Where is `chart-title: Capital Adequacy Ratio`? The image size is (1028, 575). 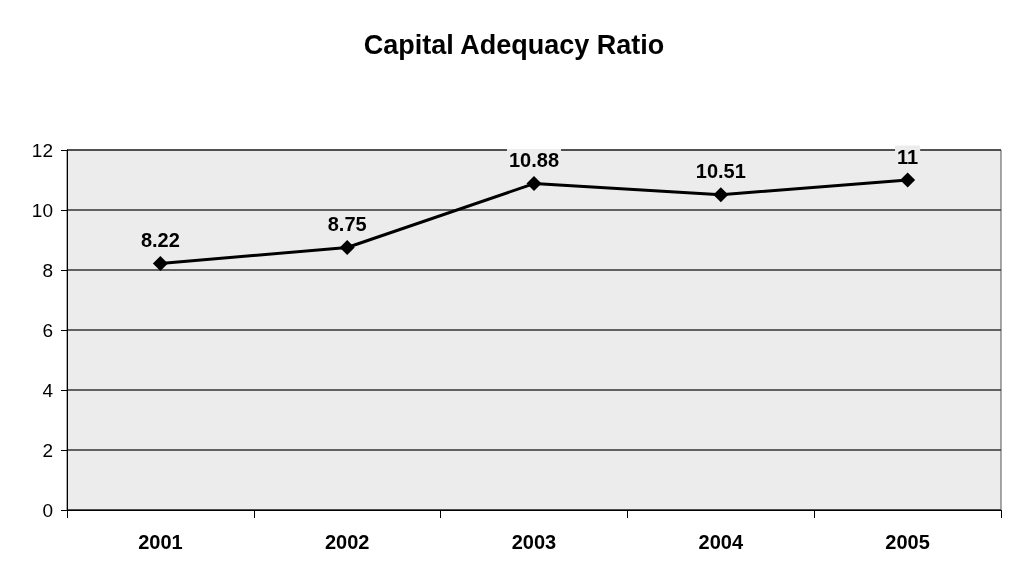
chart-title: Capital Adequacy Ratio is located at coordinates (514, 44).